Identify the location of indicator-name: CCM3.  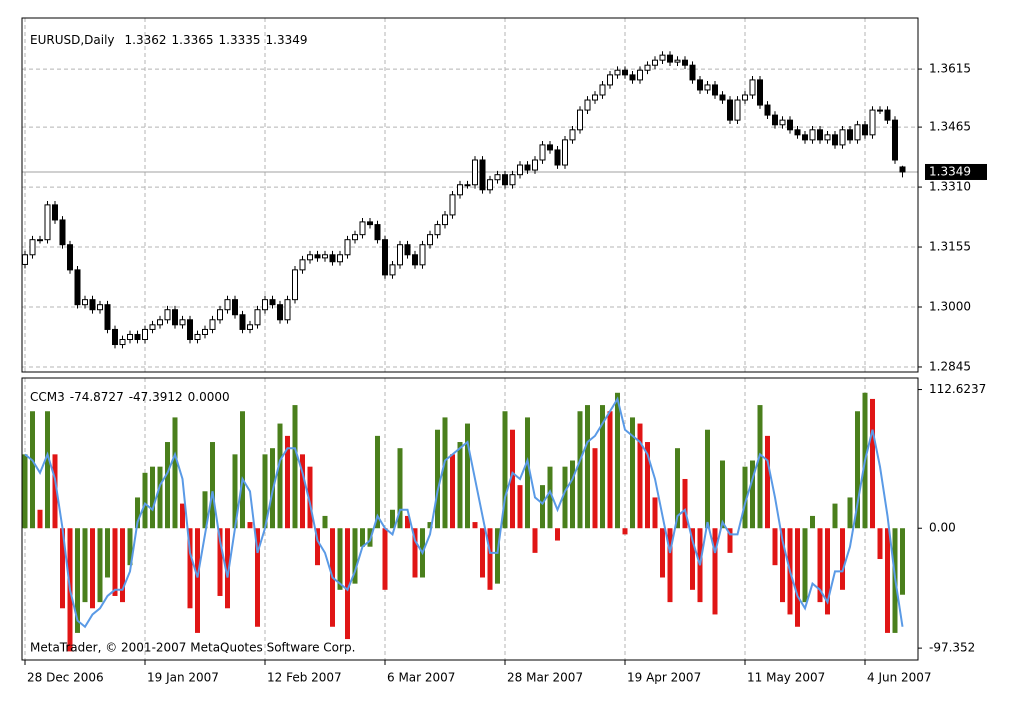
(47, 397).